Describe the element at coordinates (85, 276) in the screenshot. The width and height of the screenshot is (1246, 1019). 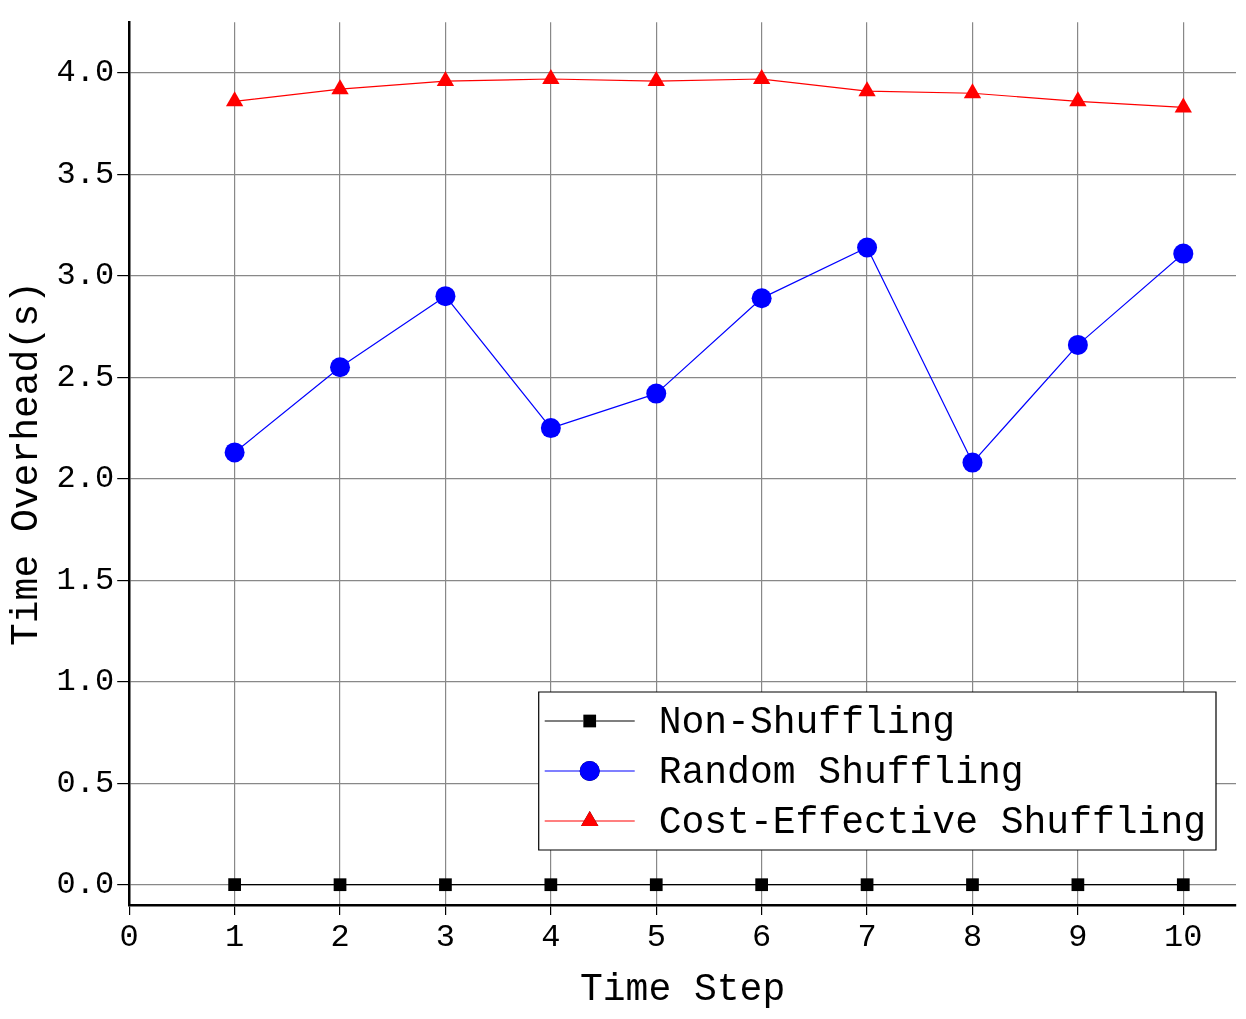
I see `y-tick-label: 3.0` at that location.